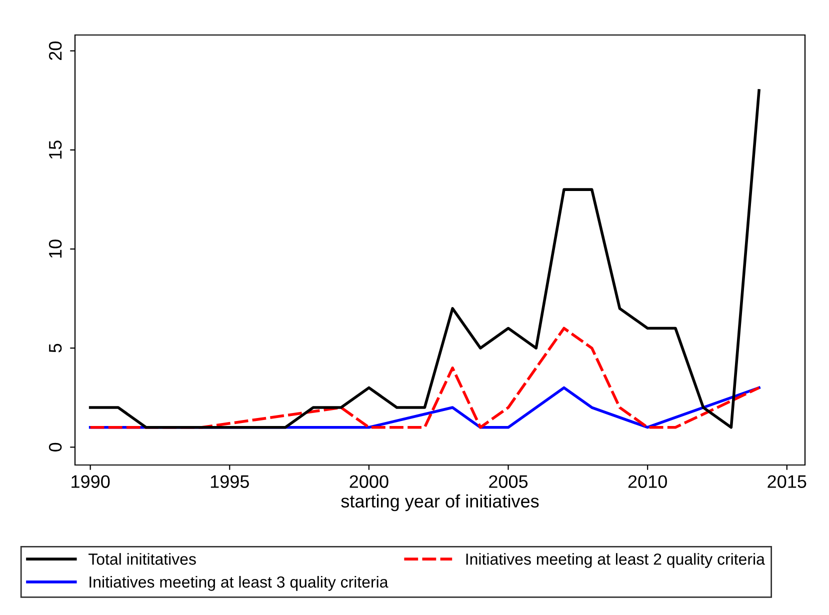 This screenshot has height=615, width=829. Describe the element at coordinates (787, 481) in the screenshot. I see `x-tick-label: 2015` at that location.